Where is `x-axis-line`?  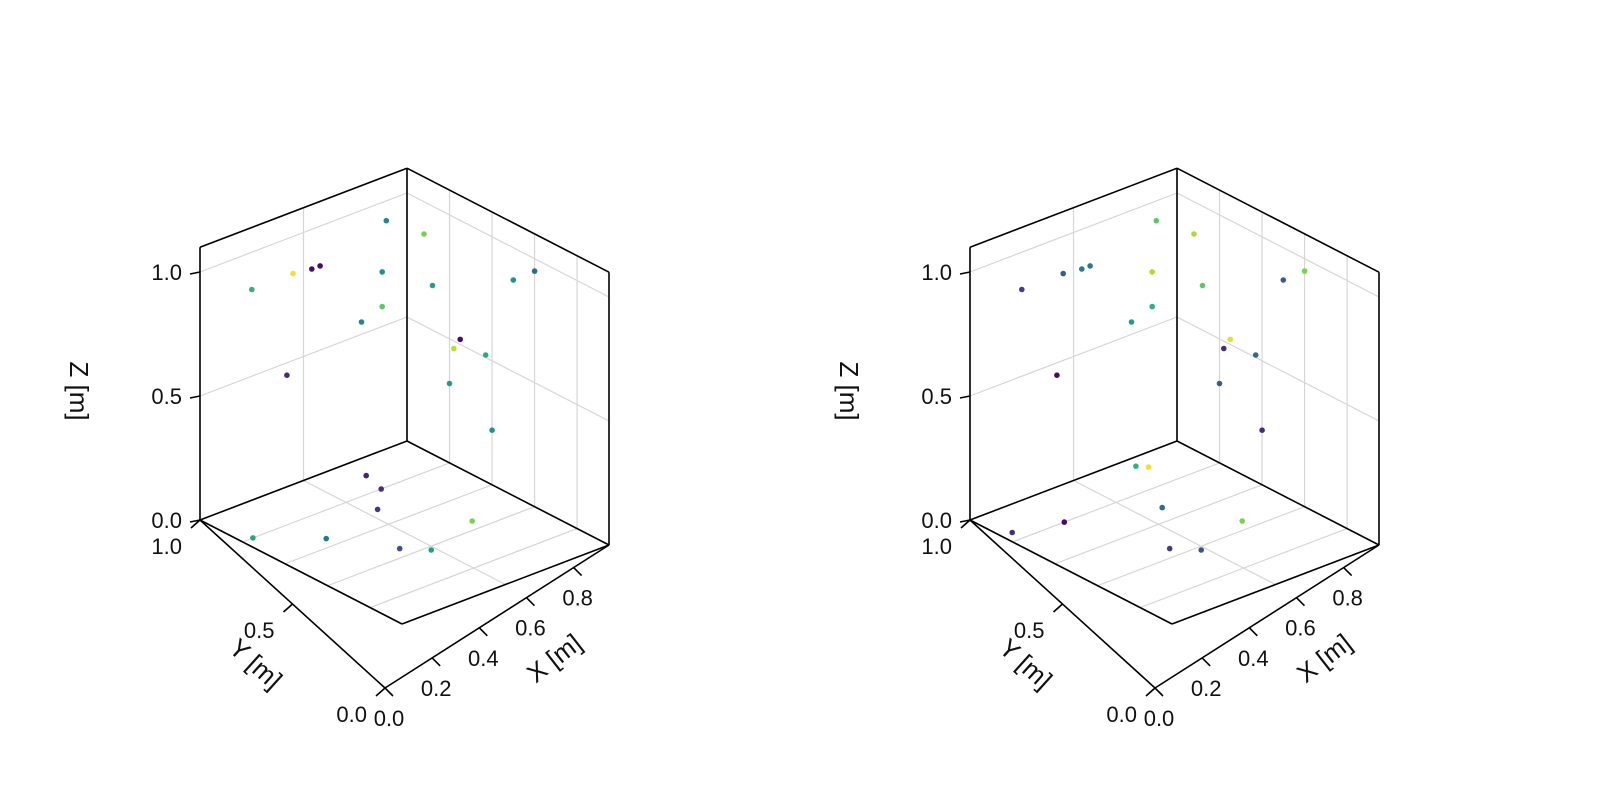 x-axis-line is located at coordinates (1267, 616).